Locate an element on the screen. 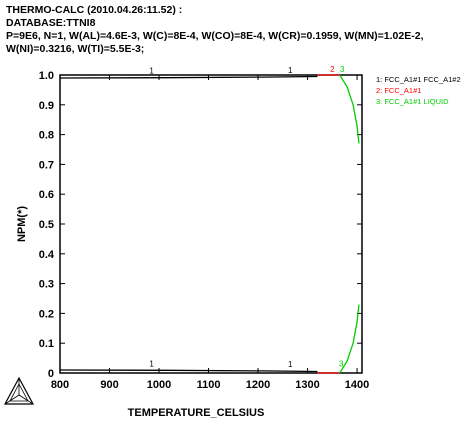 The width and height of the screenshot is (474, 426). x-tick-label: 1200 is located at coordinates (258, 385).